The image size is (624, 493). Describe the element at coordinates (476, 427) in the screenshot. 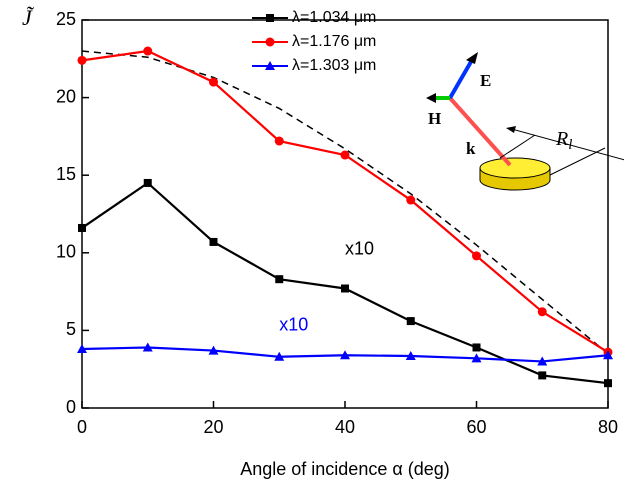

I see `x-tick-label: 60` at that location.